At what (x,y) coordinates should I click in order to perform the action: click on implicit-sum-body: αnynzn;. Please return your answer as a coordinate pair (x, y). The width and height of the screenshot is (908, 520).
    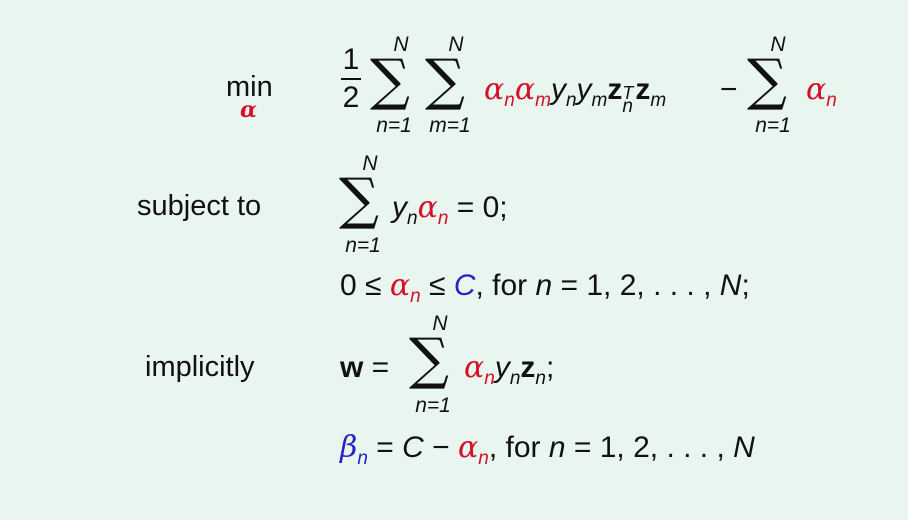
    Looking at the image, I should click on (509, 370).